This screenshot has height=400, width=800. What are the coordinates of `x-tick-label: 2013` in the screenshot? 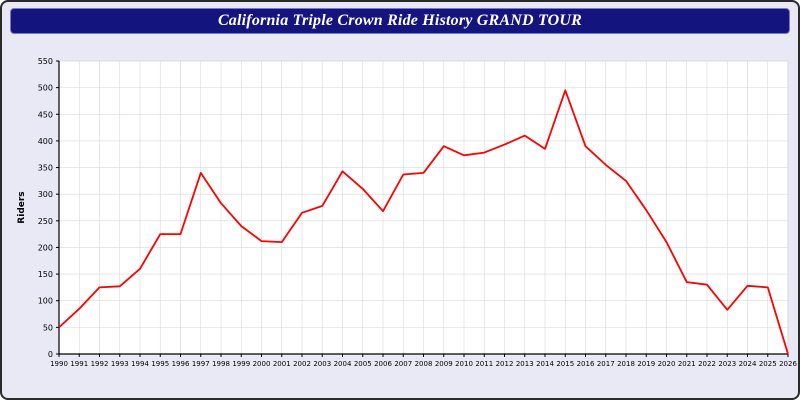 It's located at (525, 364).